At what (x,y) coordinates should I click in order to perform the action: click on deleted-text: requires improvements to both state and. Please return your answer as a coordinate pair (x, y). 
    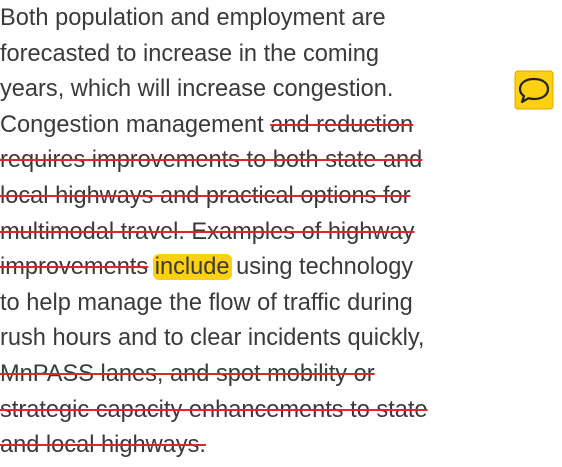
    Looking at the image, I should click on (211, 160).